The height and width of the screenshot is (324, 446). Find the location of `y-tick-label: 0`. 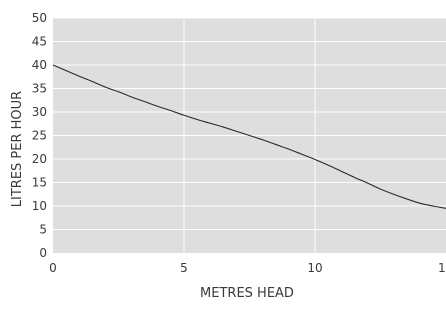

y-tick-label: 0 is located at coordinates (43, 253).